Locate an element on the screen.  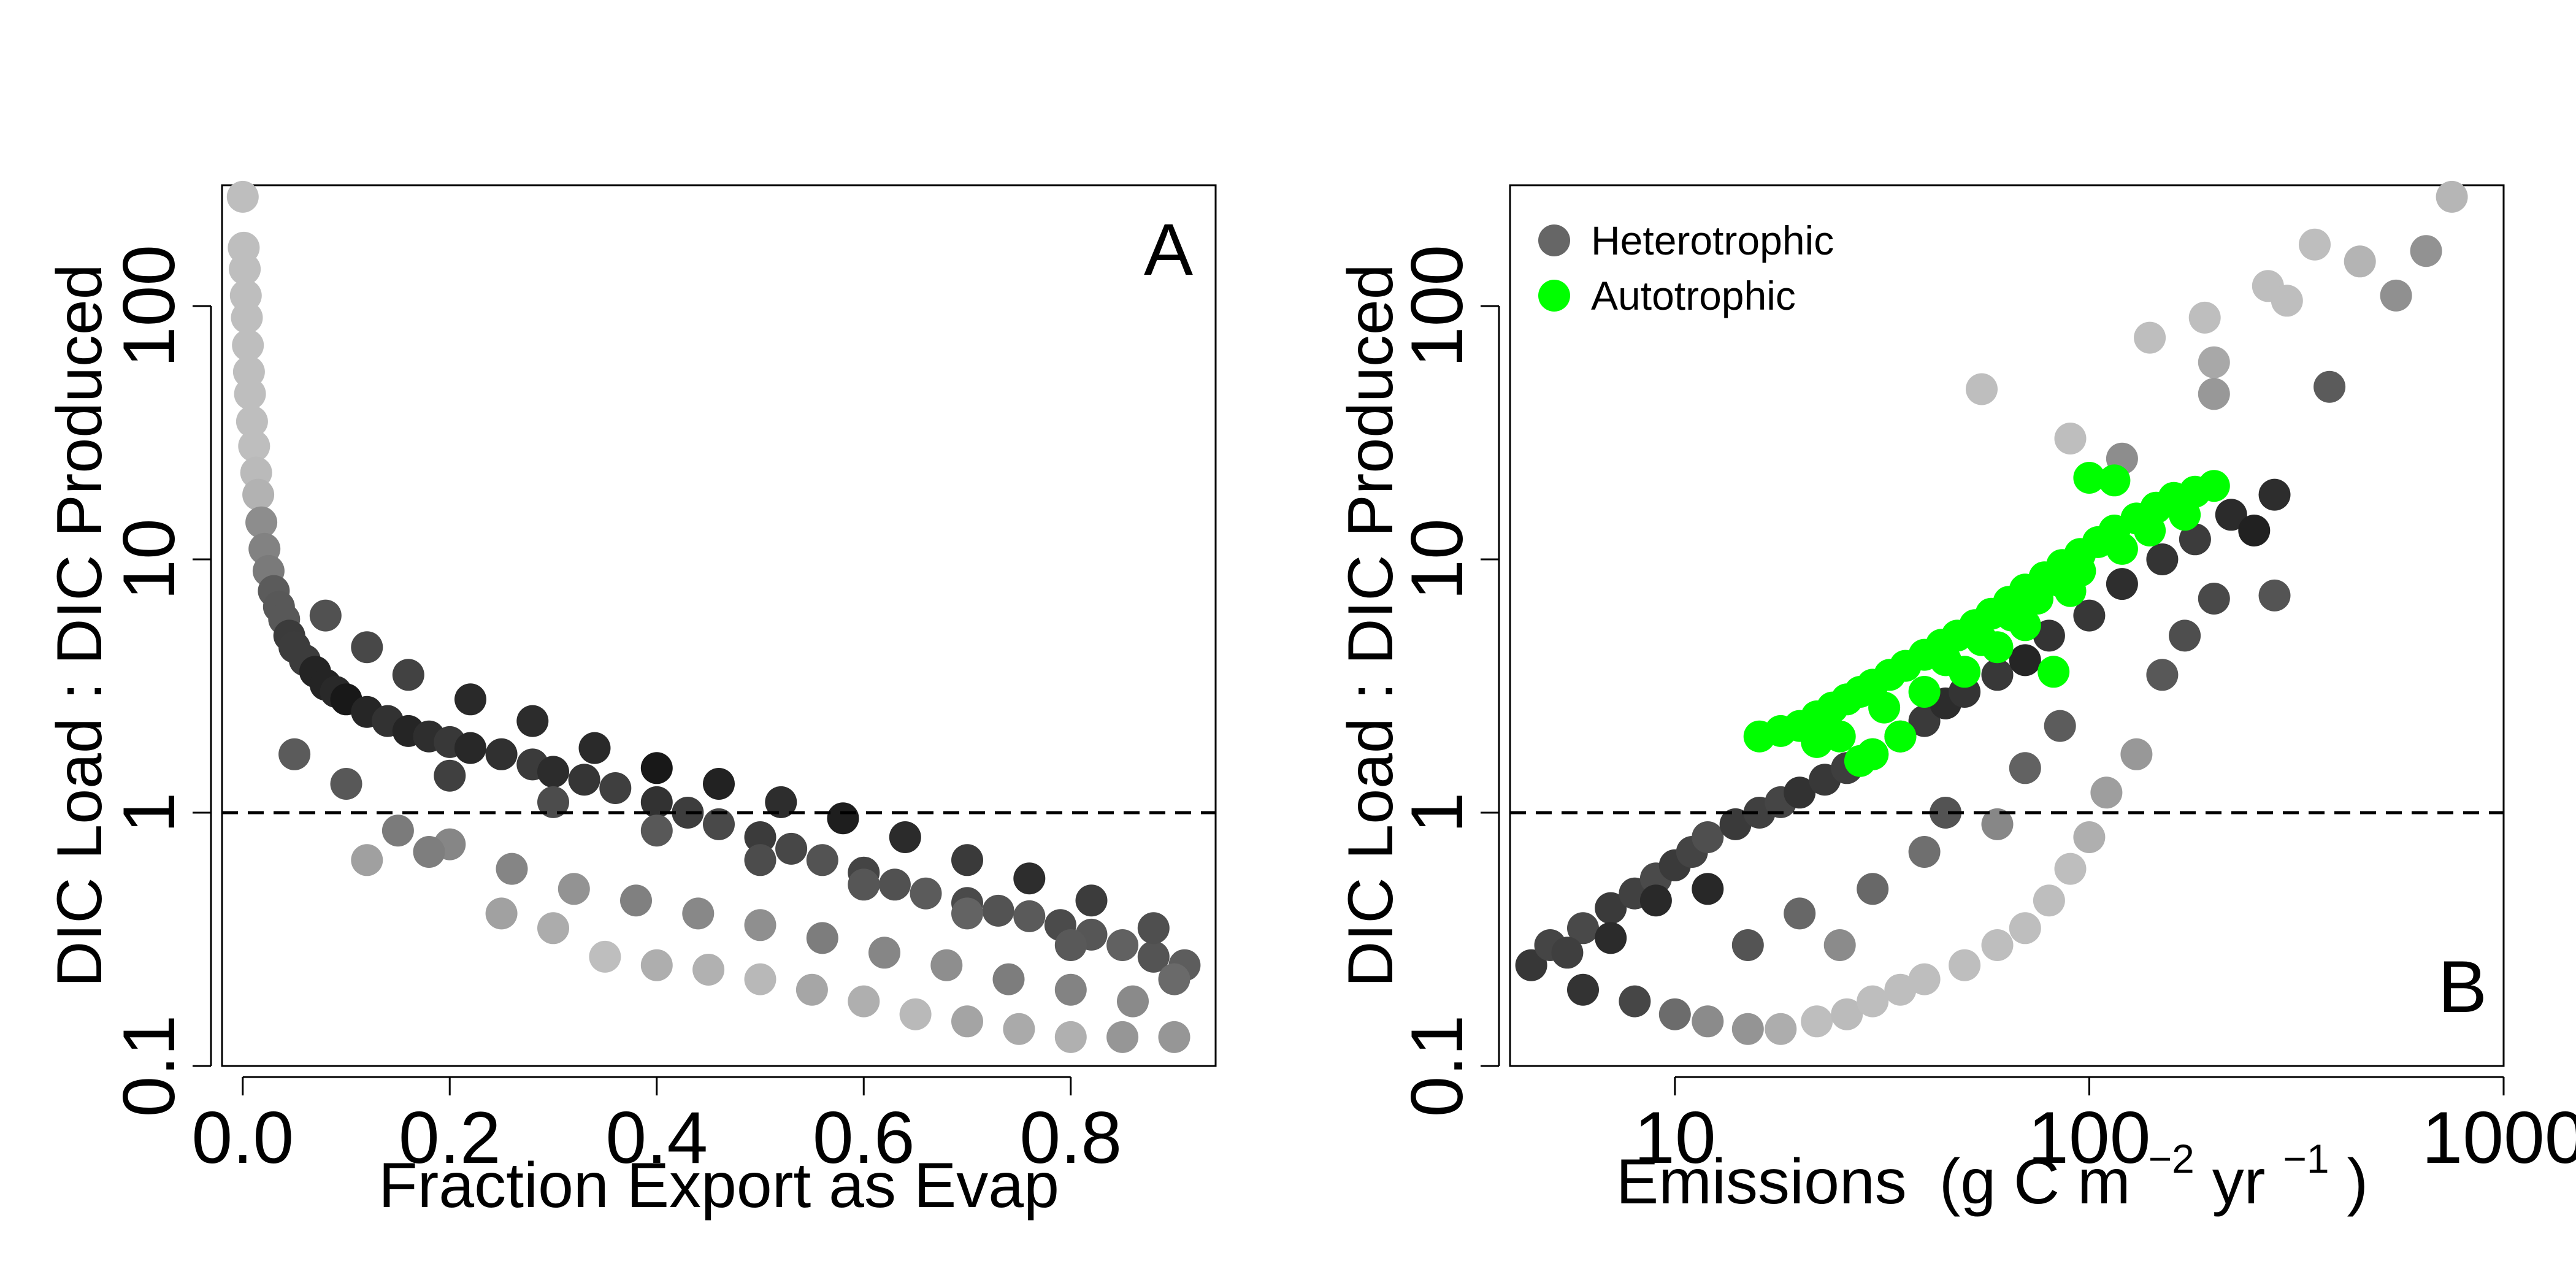
legend-label-autotrophic: Autotrophic is located at coordinates (1693, 295).